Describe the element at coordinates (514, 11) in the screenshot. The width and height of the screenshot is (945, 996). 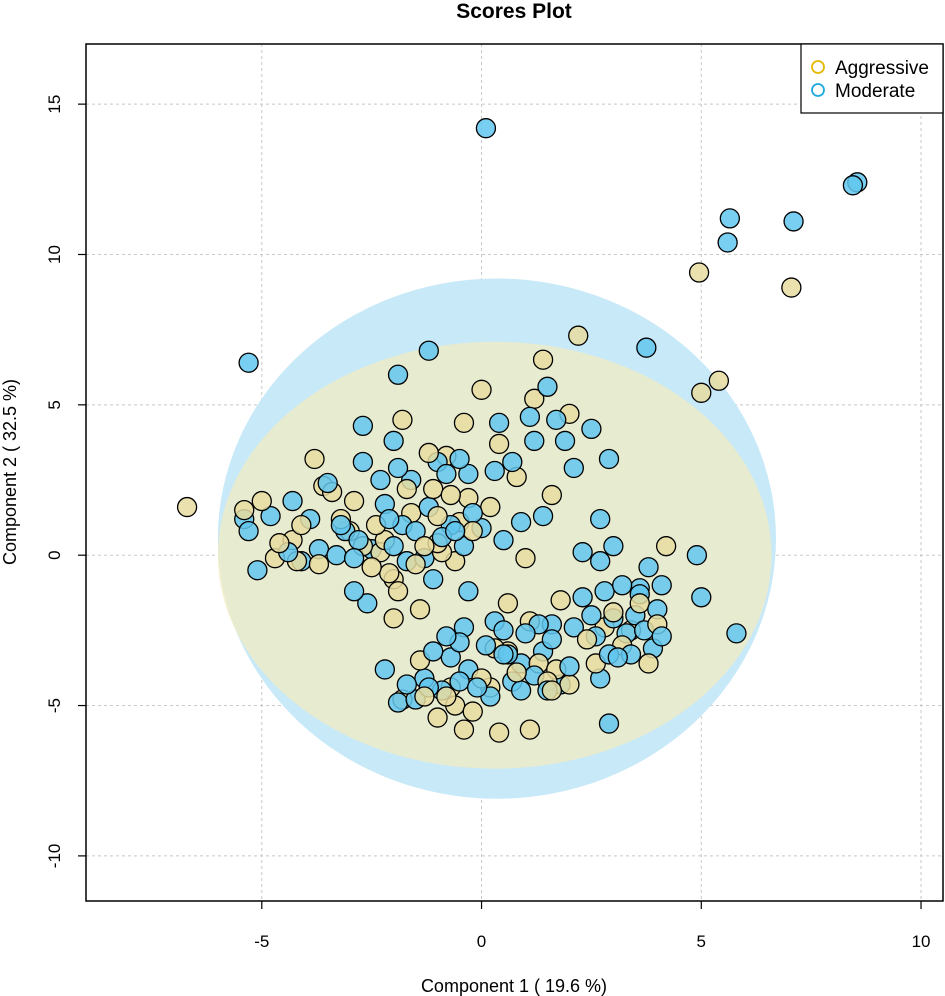
I see `chart-title: Scores Plot` at that location.